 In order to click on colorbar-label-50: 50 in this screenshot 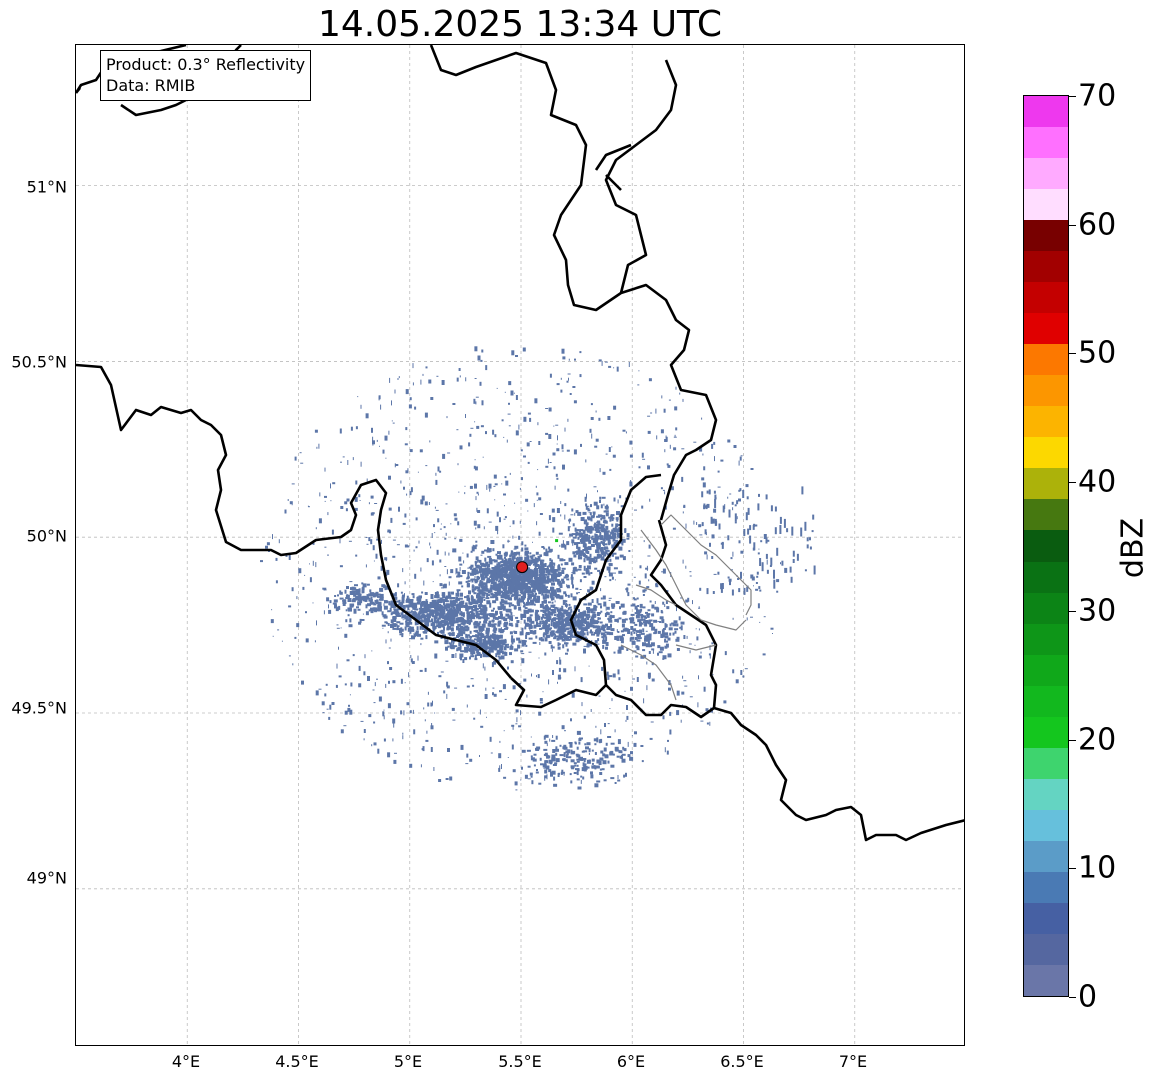, I will do `click(1097, 353)`.